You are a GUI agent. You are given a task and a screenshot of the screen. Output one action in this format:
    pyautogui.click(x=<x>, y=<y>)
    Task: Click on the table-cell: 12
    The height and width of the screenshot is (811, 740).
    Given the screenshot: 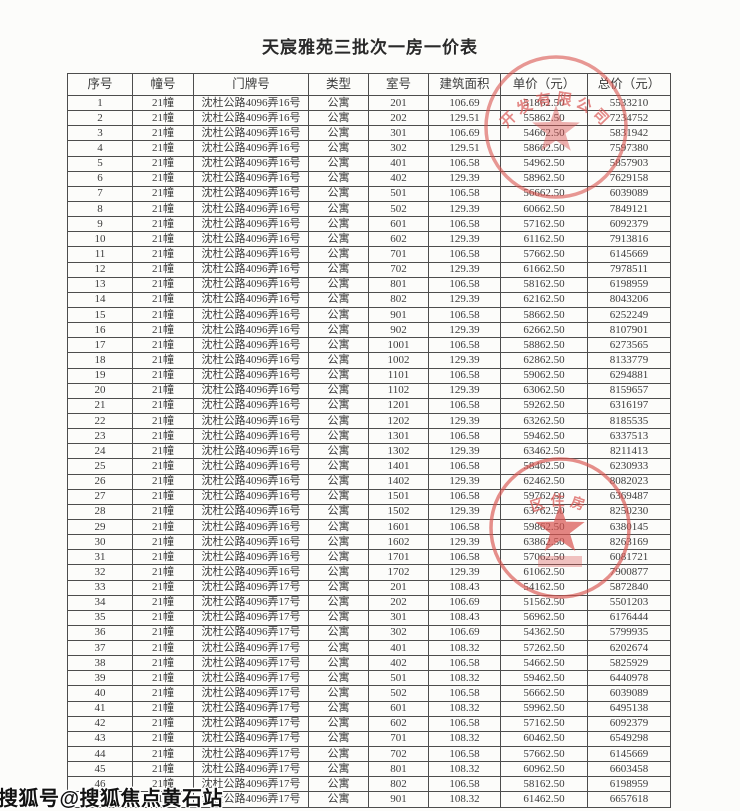 What is the action you would take?
    pyautogui.click(x=100, y=269)
    